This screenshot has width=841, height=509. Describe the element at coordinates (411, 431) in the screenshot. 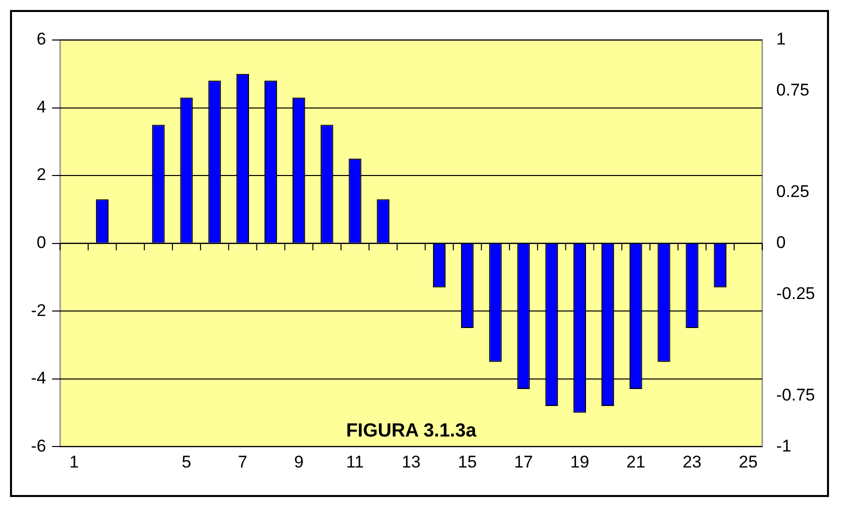

I see `text: FIGURA 3.1.3a` at that location.